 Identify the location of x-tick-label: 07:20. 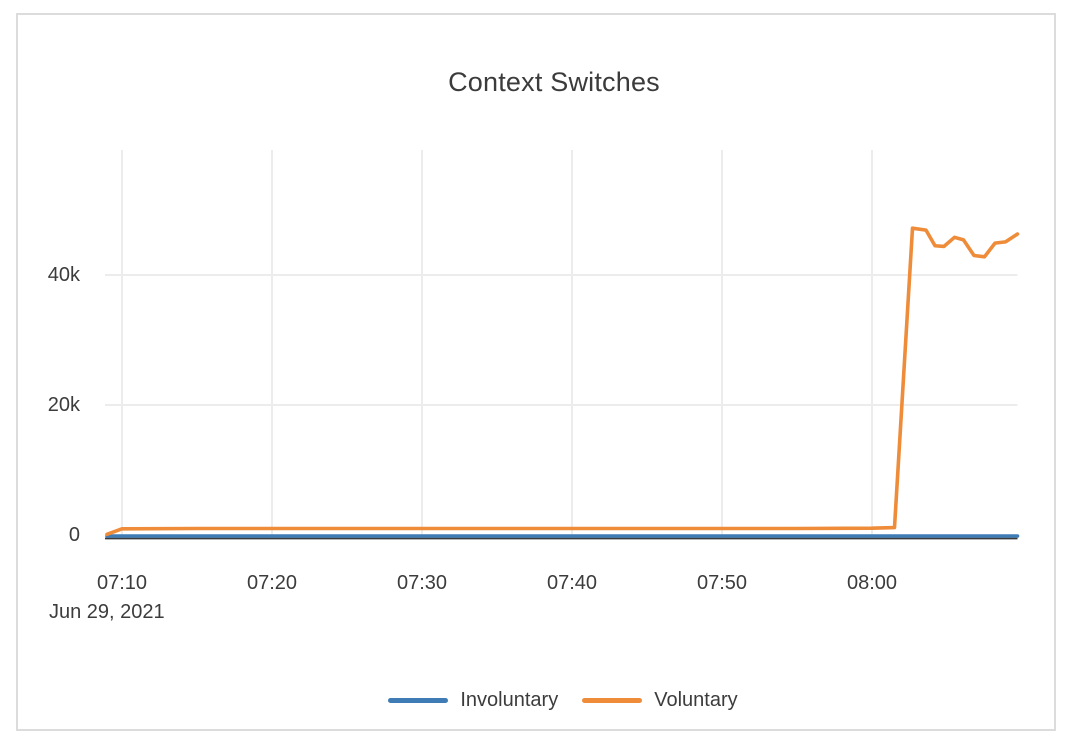
(272, 583).